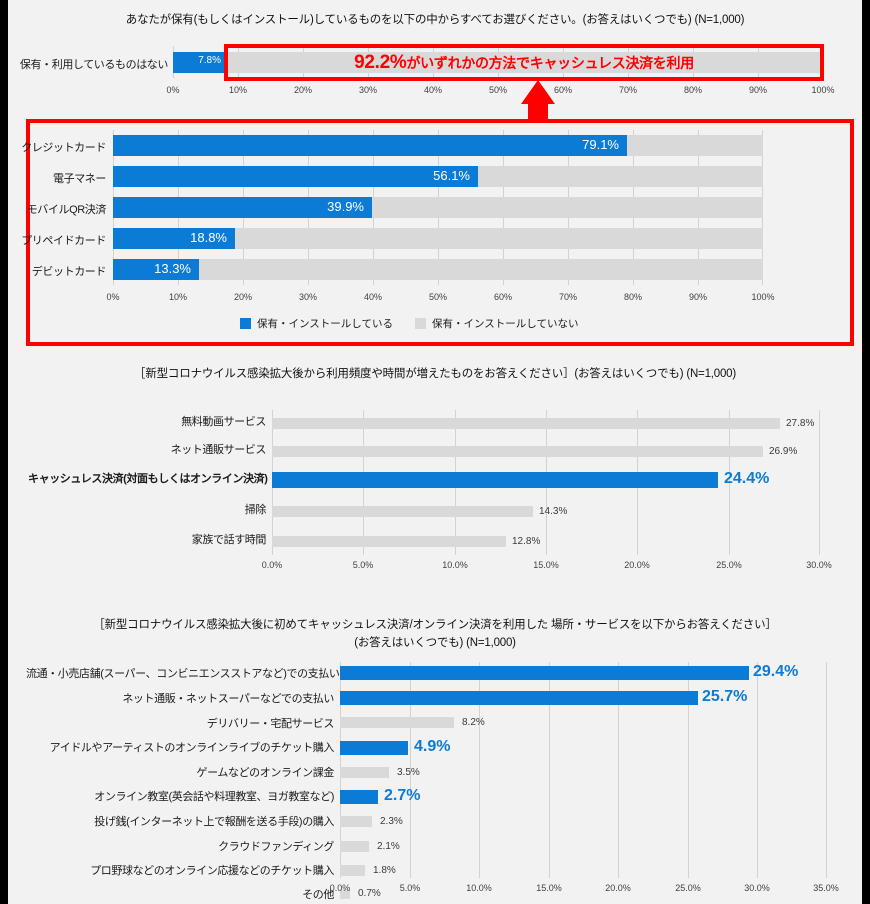  What do you see at coordinates (214, 822) in the screenshot?
I see `chart3-category-label: 投げ銭(インターネット上で報酬を送る手段)の購入` at bounding box center [214, 822].